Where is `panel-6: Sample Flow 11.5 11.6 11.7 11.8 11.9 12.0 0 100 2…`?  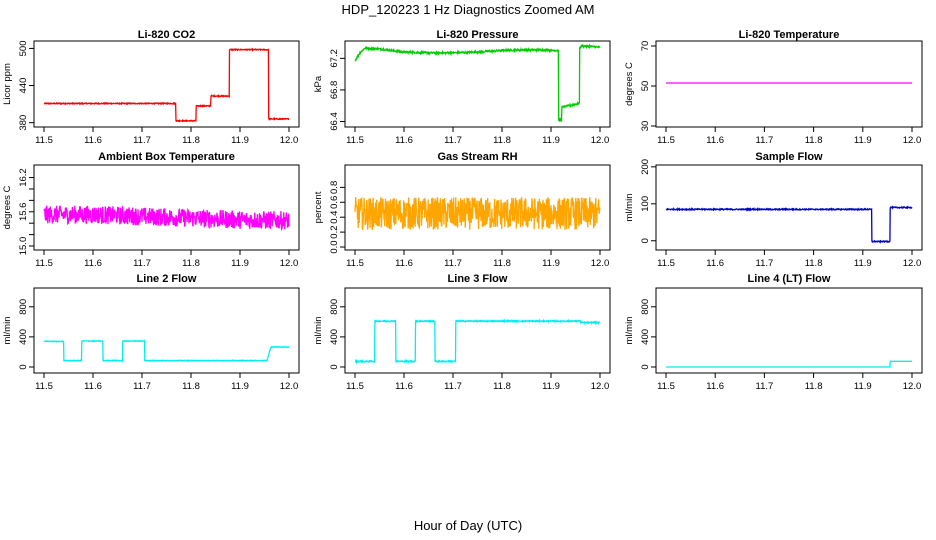 panel-6: Sample Flow 11.5 11.6 11.7 11.8 11.9 12.0 0 100 2… is located at coordinates (773, 210).